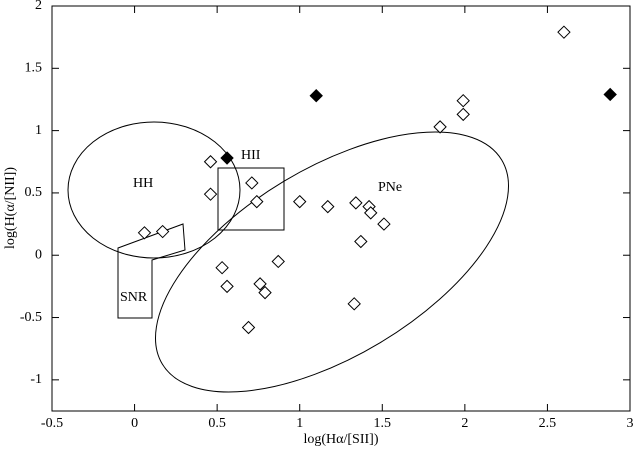 Image resolution: width=636 pixels, height=450 pixels. What do you see at coordinates (38, 254) in the screenshot?
I see `y-tick-label: 0` at bounding box center [38, 254].